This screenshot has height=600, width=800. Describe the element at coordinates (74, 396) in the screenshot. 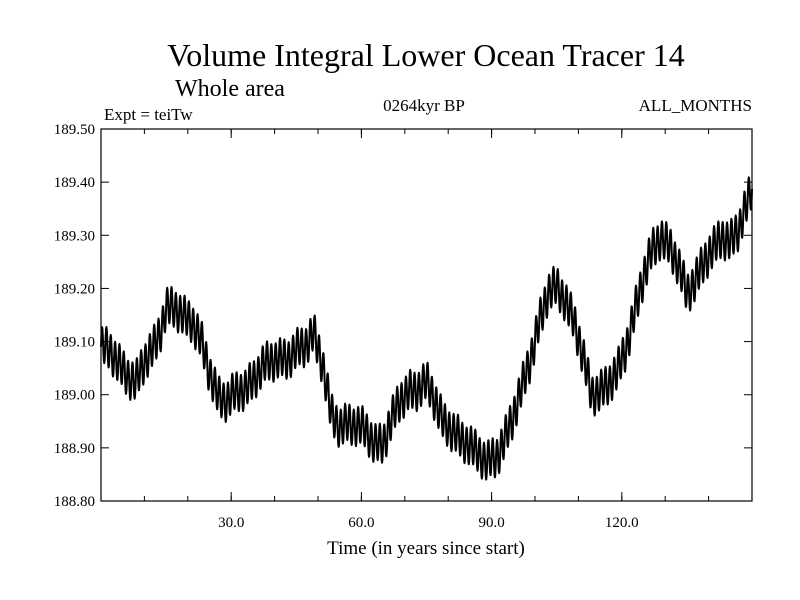

I see `y-tick-label: 189.00` at that location.